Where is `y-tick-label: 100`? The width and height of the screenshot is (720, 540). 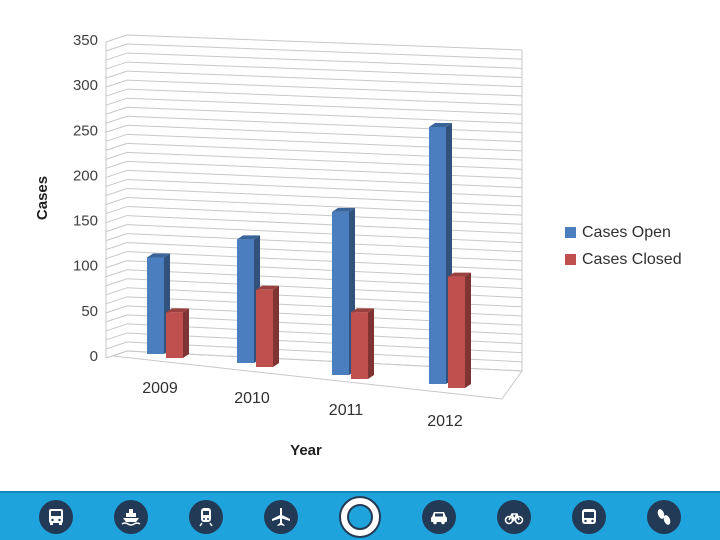 y-tick-label: 100 is located at coordinates (85, 266).